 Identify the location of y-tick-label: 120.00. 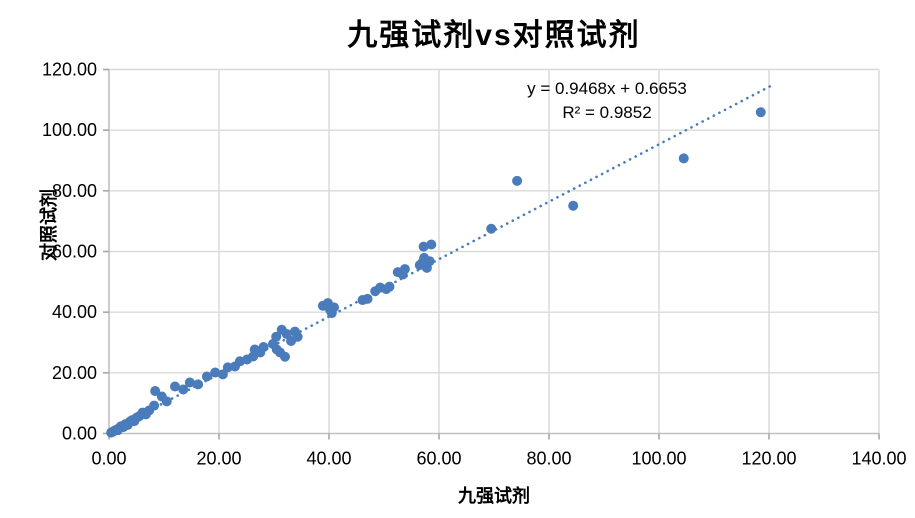
(69, 70).